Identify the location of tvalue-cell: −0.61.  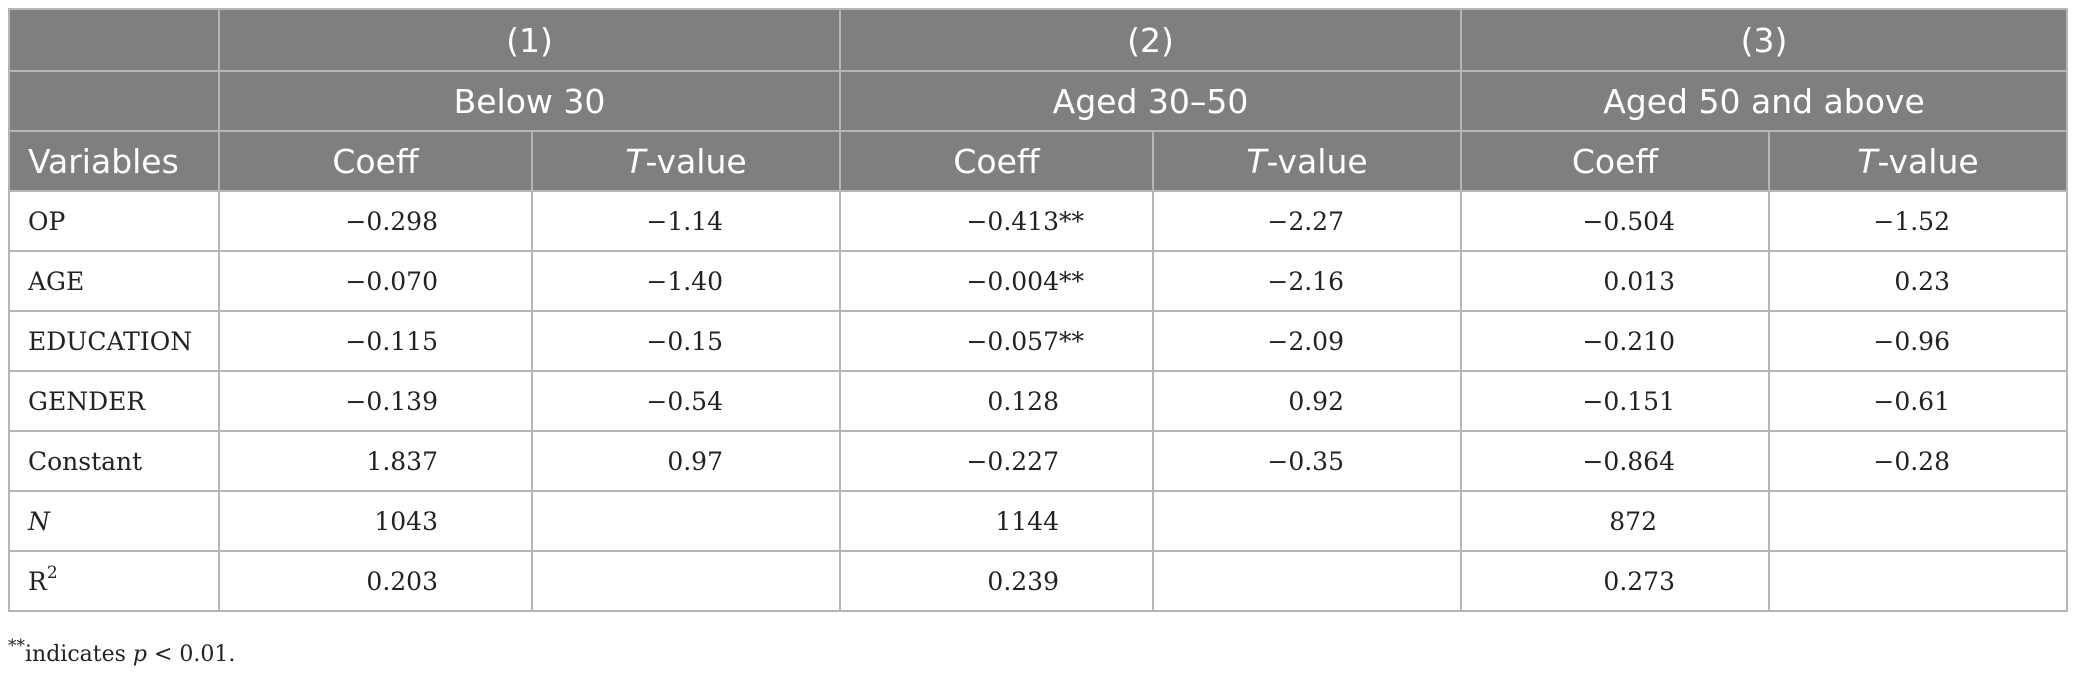
(1918, 401).